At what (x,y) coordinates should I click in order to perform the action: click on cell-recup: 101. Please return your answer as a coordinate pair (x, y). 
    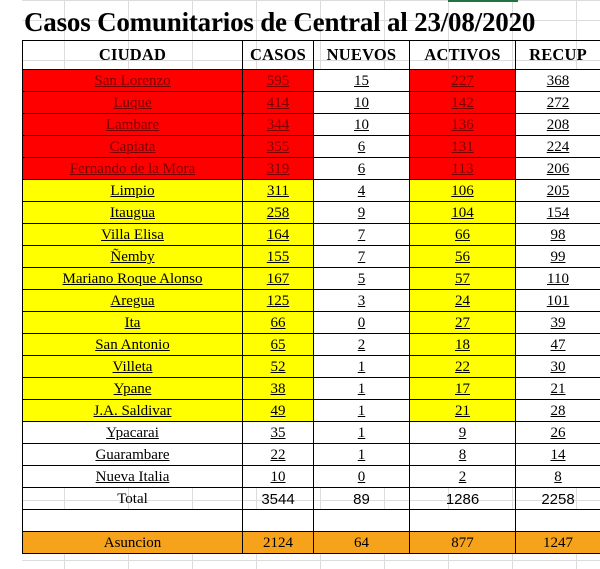
    Looking at the image, I should click on (557, 300).